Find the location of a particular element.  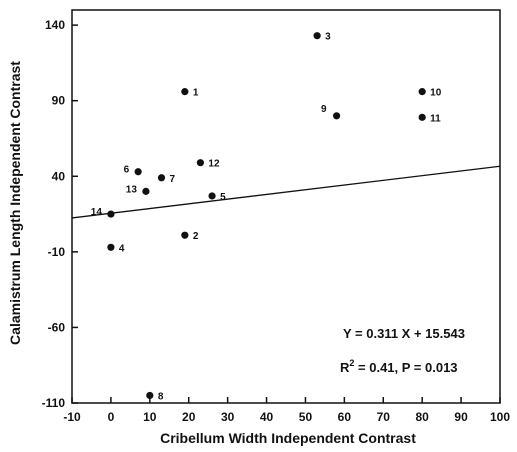

data-point-label: 13 is located at coordinates (132, 189).